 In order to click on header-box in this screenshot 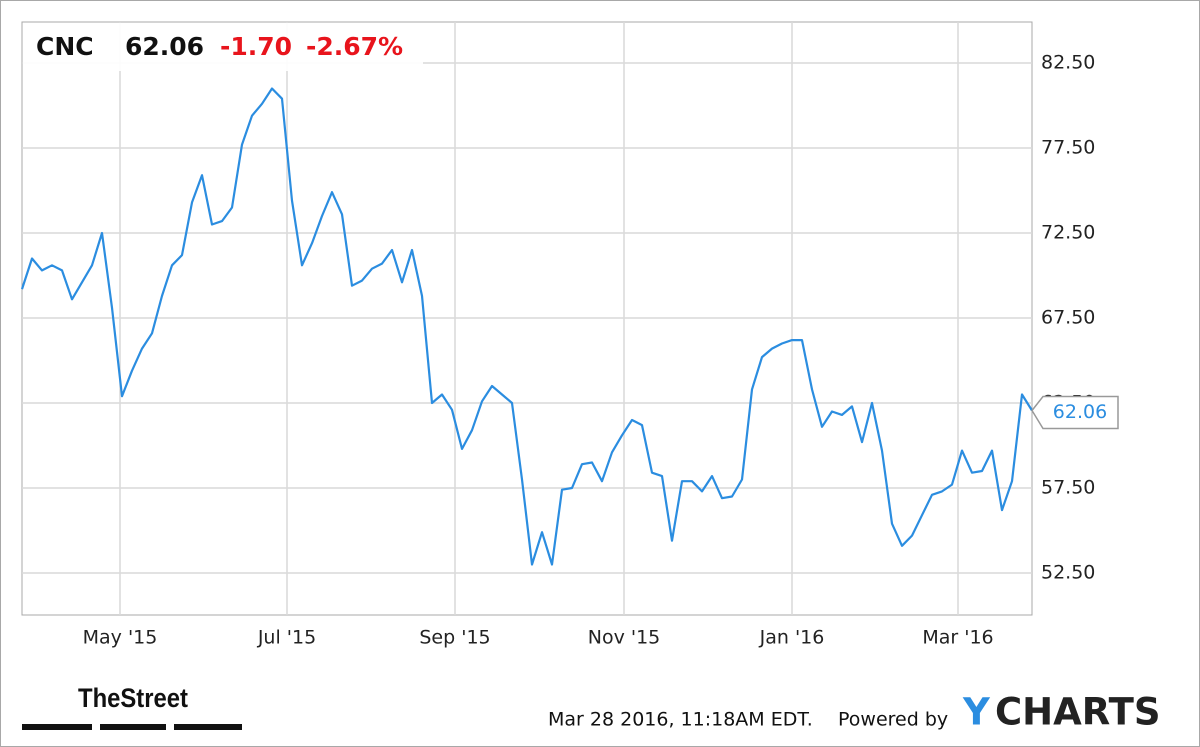, I will do `click(223, 47)`.